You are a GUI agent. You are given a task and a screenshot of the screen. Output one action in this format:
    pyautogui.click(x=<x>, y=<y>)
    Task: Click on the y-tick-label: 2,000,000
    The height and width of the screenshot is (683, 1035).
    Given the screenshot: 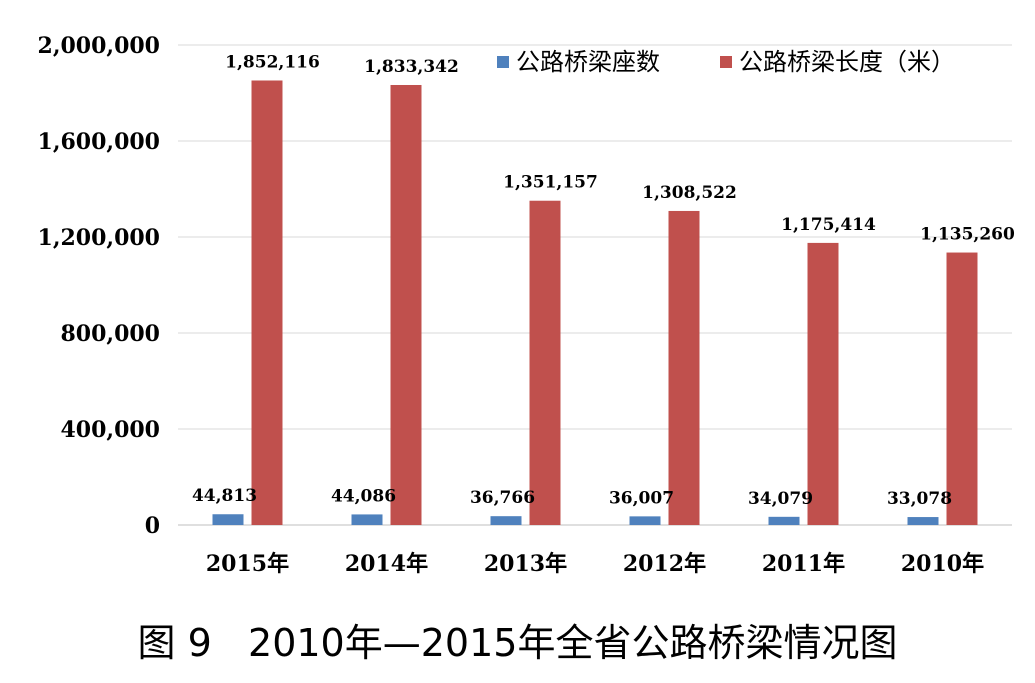 What is the action you would take?
    pyautogui.click(x=99, y=46)
    